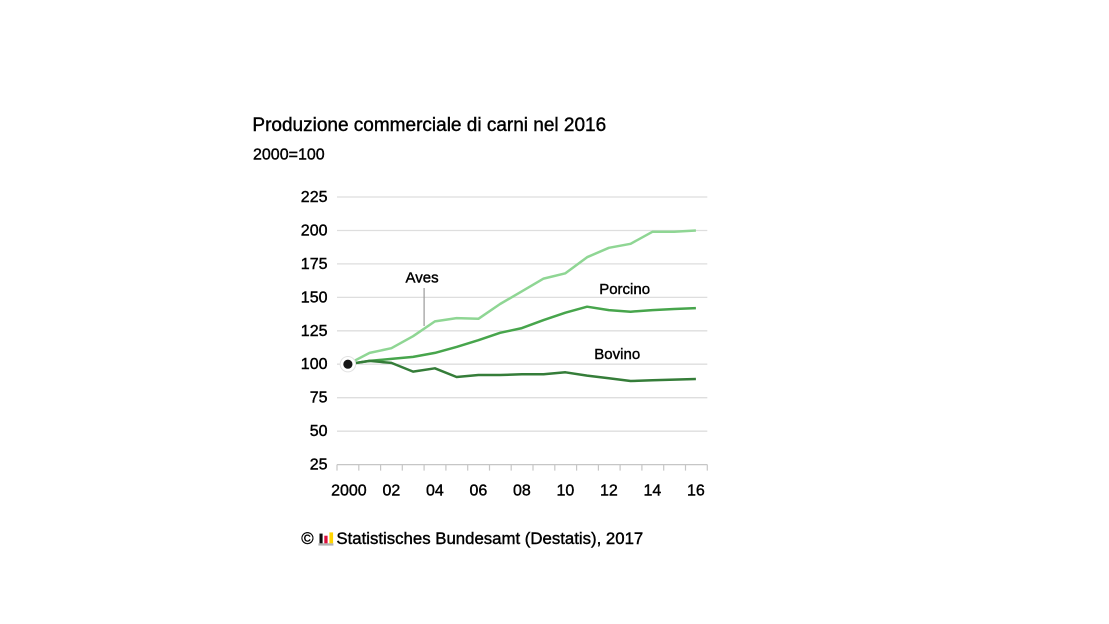  Describe the element at coordinates (319, 398) in the screenshot. I see `svg-text: 75` at that location.